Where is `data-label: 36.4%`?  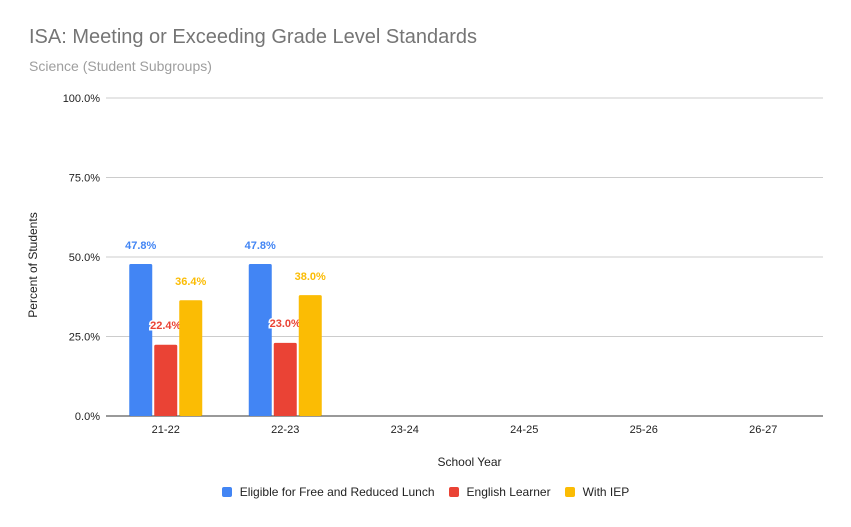
data-label: 36.4% is located at coordinates (190, 282).